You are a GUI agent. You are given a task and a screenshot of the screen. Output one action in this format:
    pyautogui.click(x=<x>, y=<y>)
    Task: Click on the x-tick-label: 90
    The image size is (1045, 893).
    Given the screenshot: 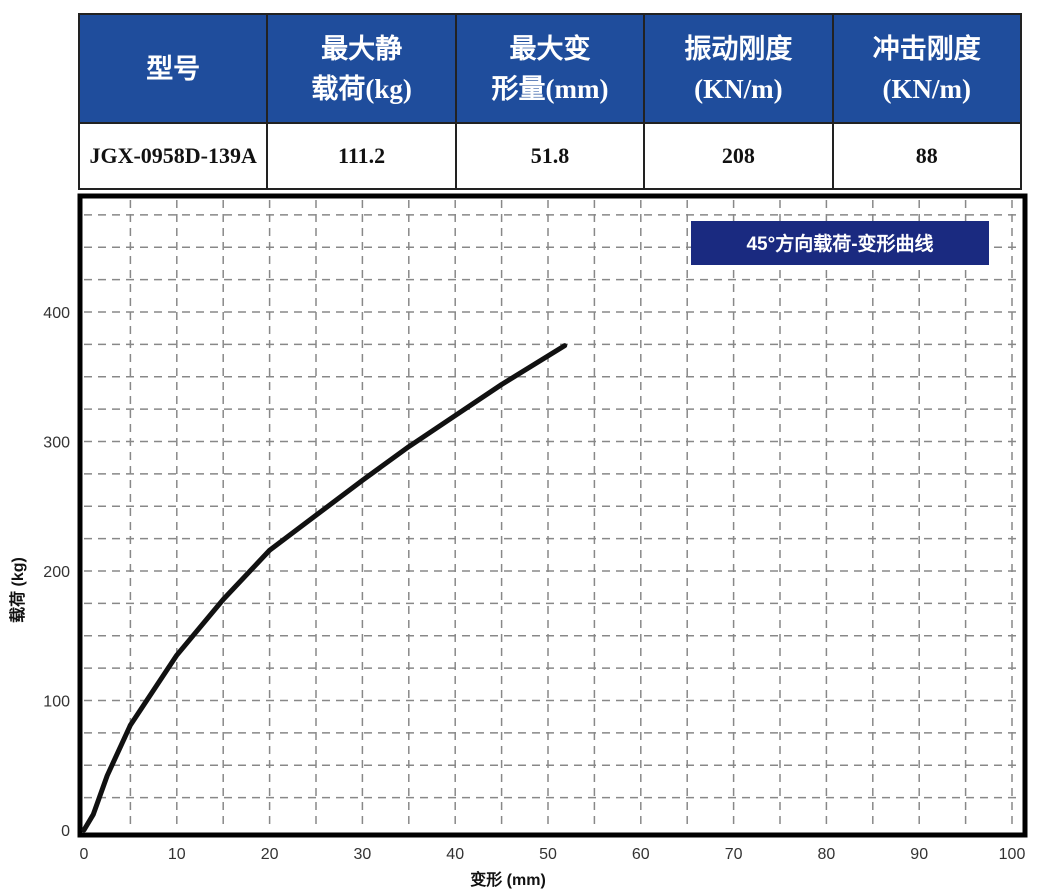 What is the action you would take?
    pyautogui.click(x=919, y=854)
    